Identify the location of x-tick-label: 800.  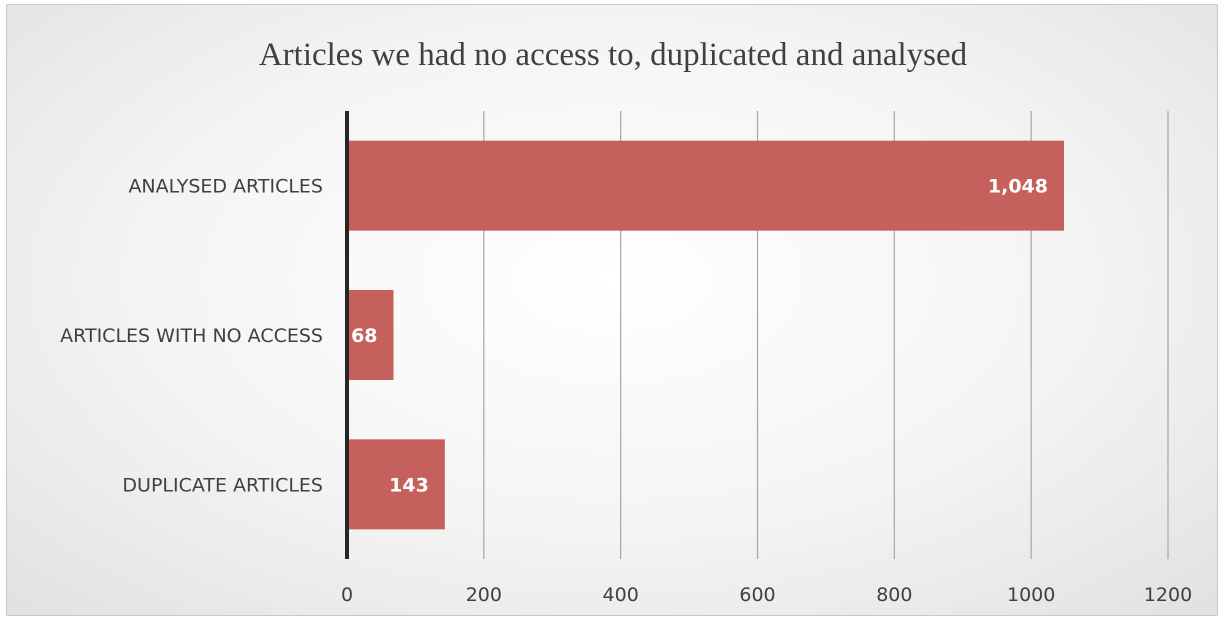
(894, 595).